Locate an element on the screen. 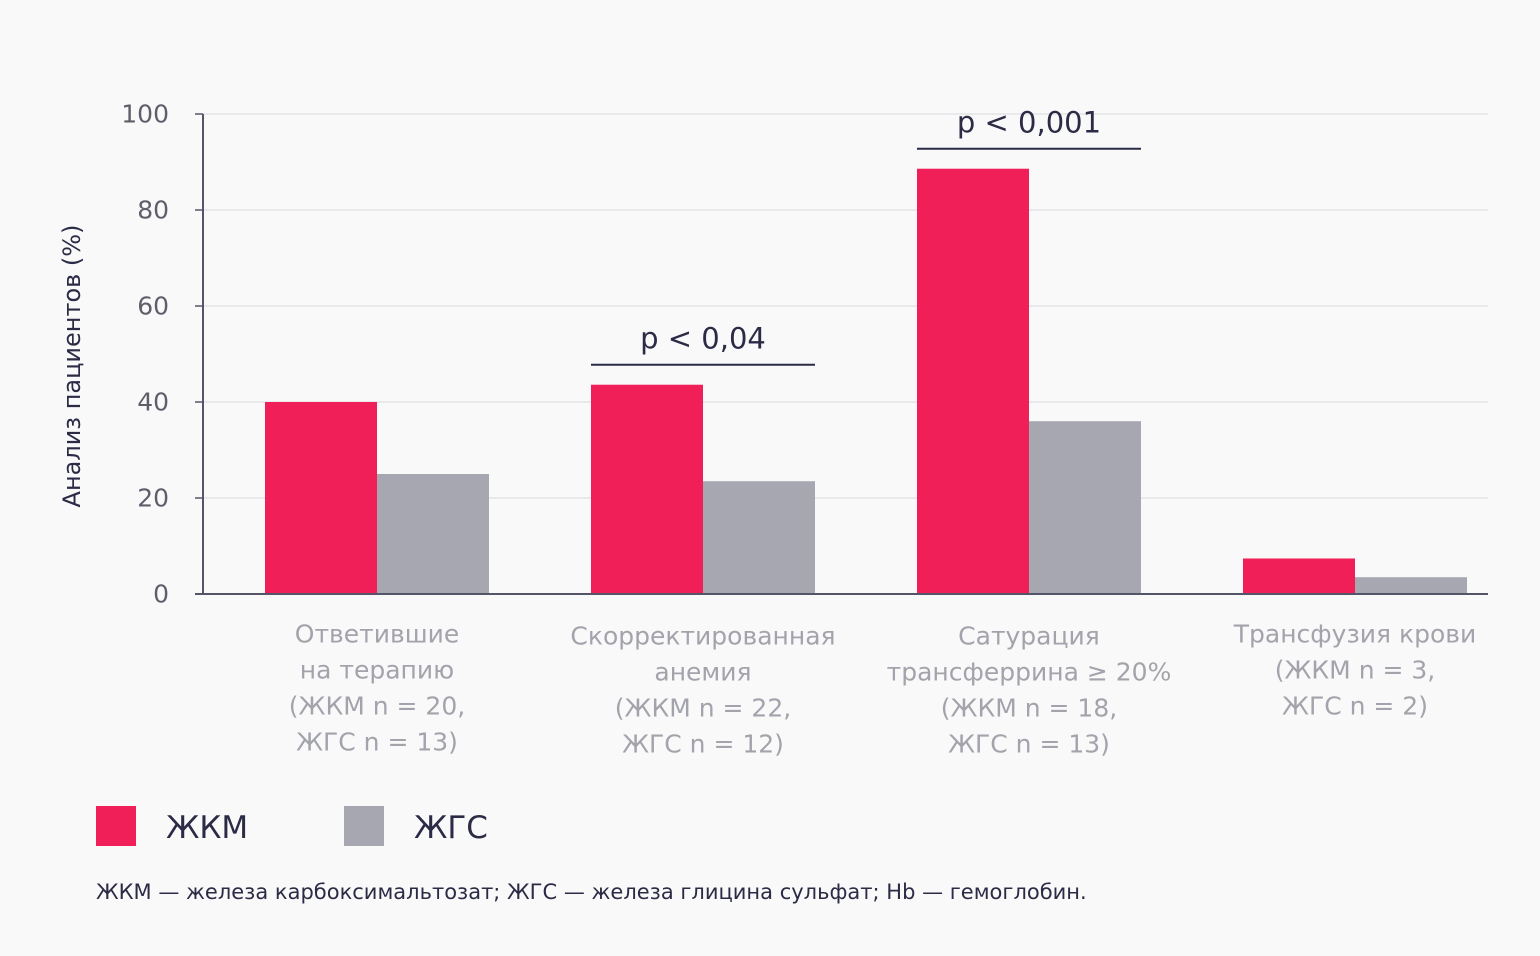  x-category-label-line: Ответившие is located at coordinates (377, 634).